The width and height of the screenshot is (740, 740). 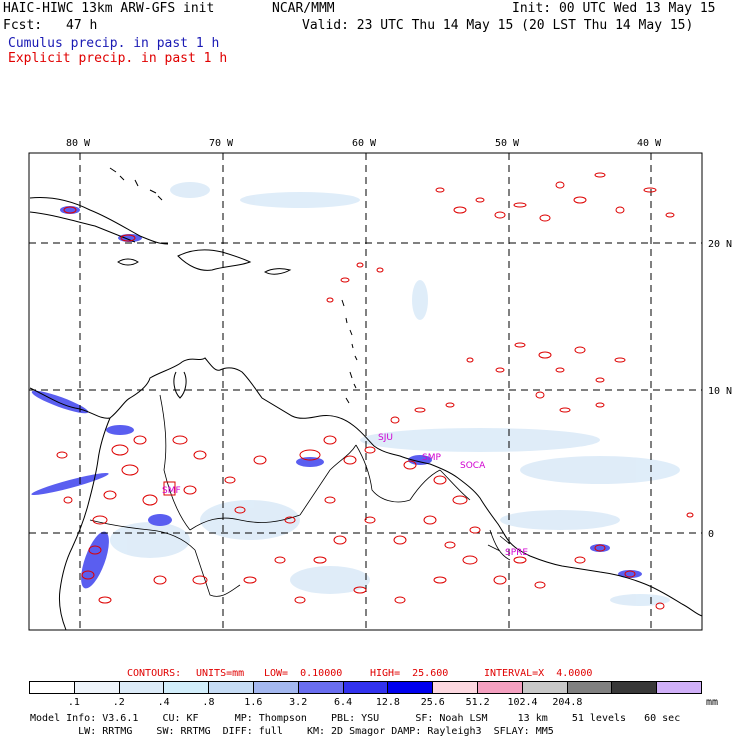 I want to click on lon-label: 70 W, so click(x=221, y=143).